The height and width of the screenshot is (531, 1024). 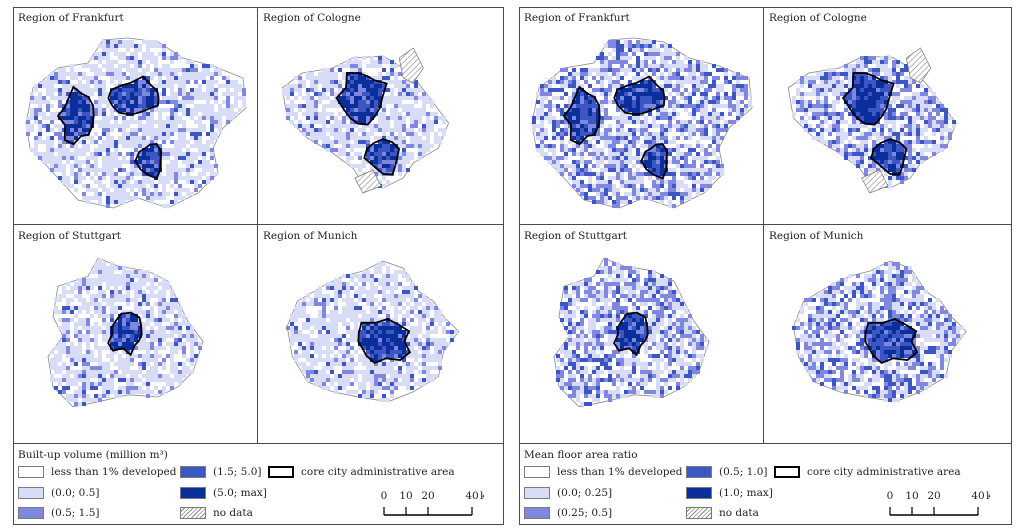 What do you see at coordinates (75, 513) in the screenshot?
I see `legend-label: (0.5; 1.5]` at bounding box center [75, 513].